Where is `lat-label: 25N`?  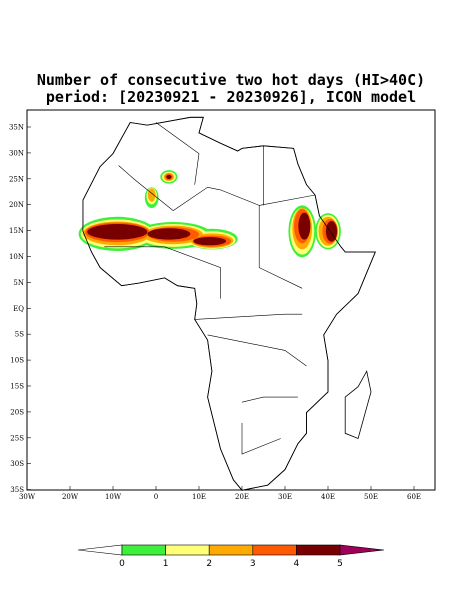
lat-label: 25N is located at coordinates (16, 179).